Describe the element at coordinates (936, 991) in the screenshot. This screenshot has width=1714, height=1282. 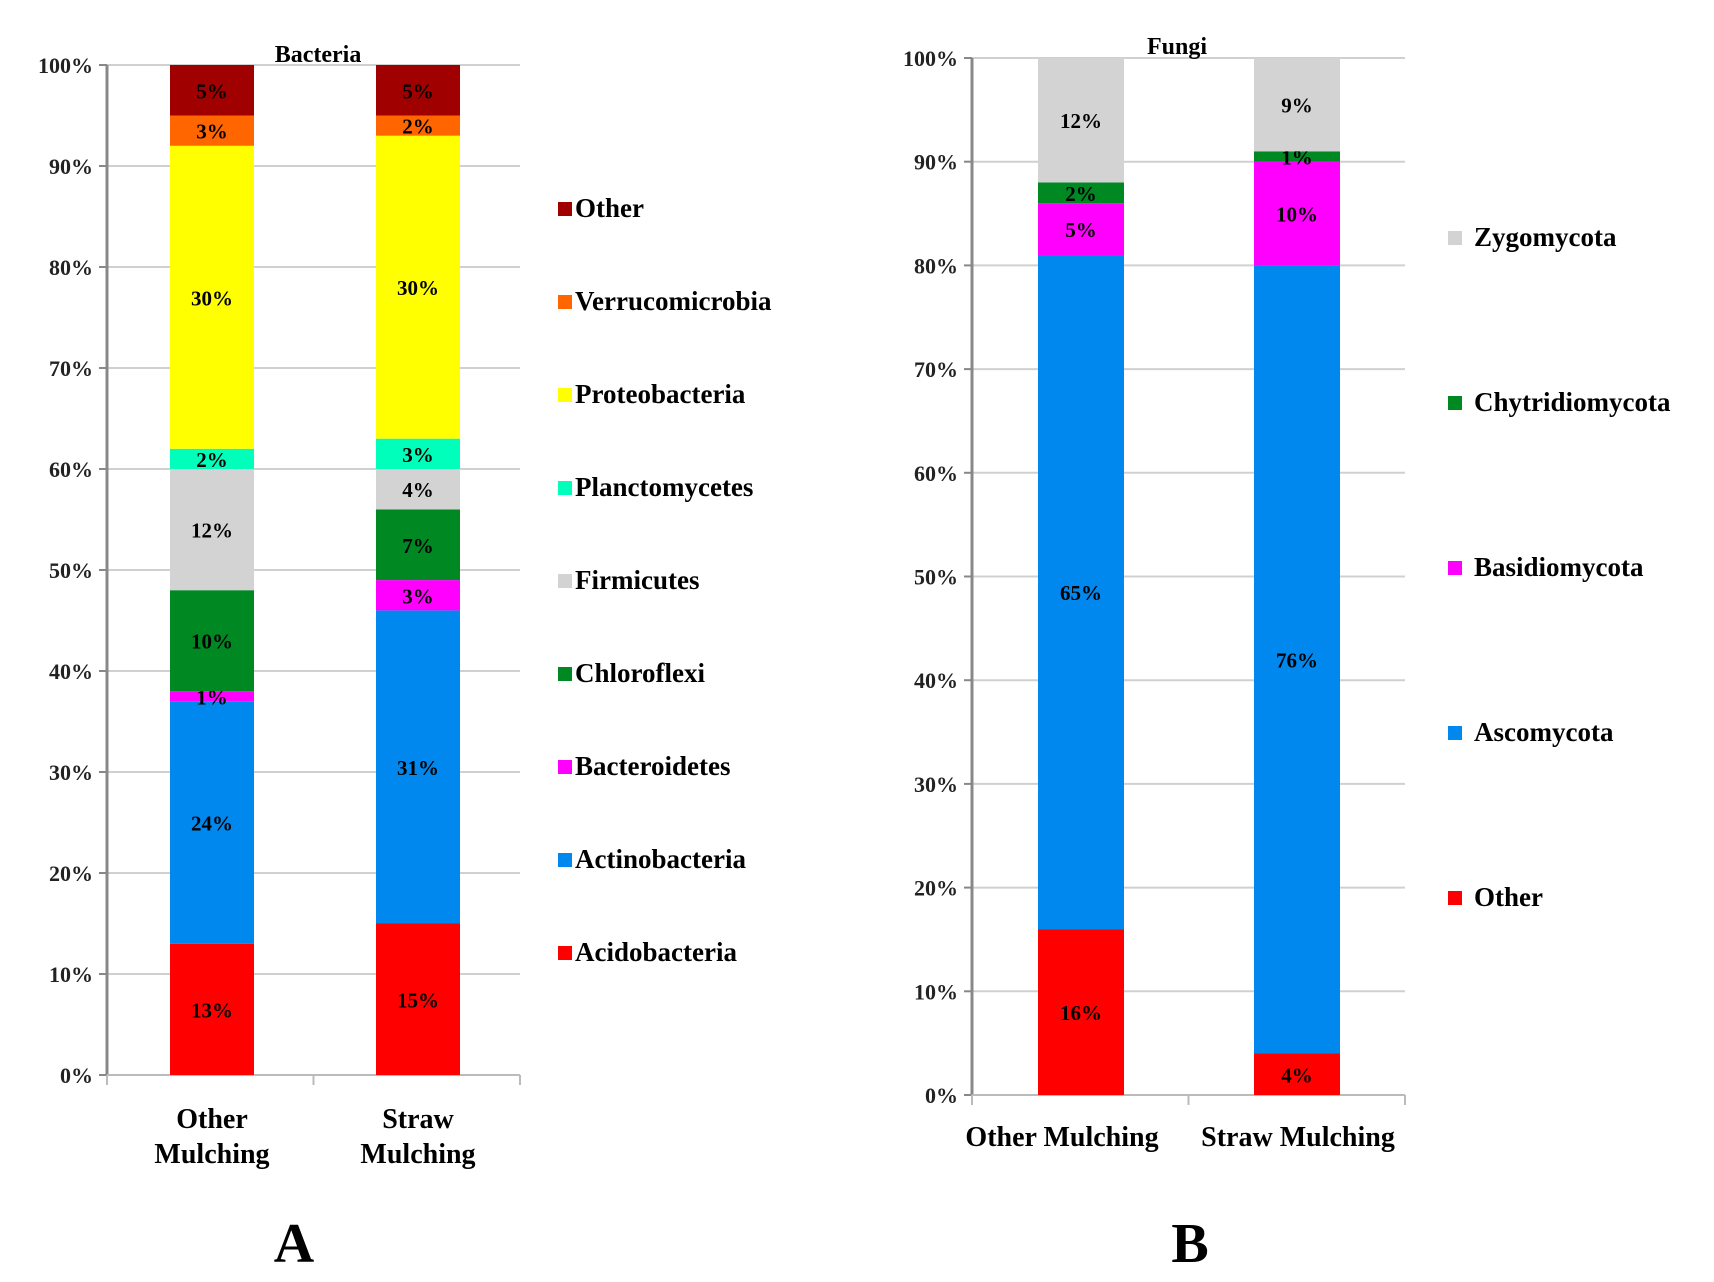
I see `fungi-y-tick-label: 10%` at that location.